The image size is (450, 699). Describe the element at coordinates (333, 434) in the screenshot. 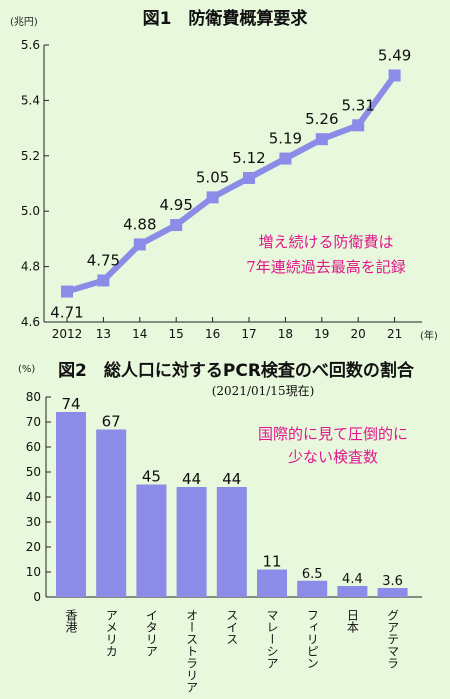

I see `chart2-annotation-line1: 国際的に見て圧倒的に` at that location.